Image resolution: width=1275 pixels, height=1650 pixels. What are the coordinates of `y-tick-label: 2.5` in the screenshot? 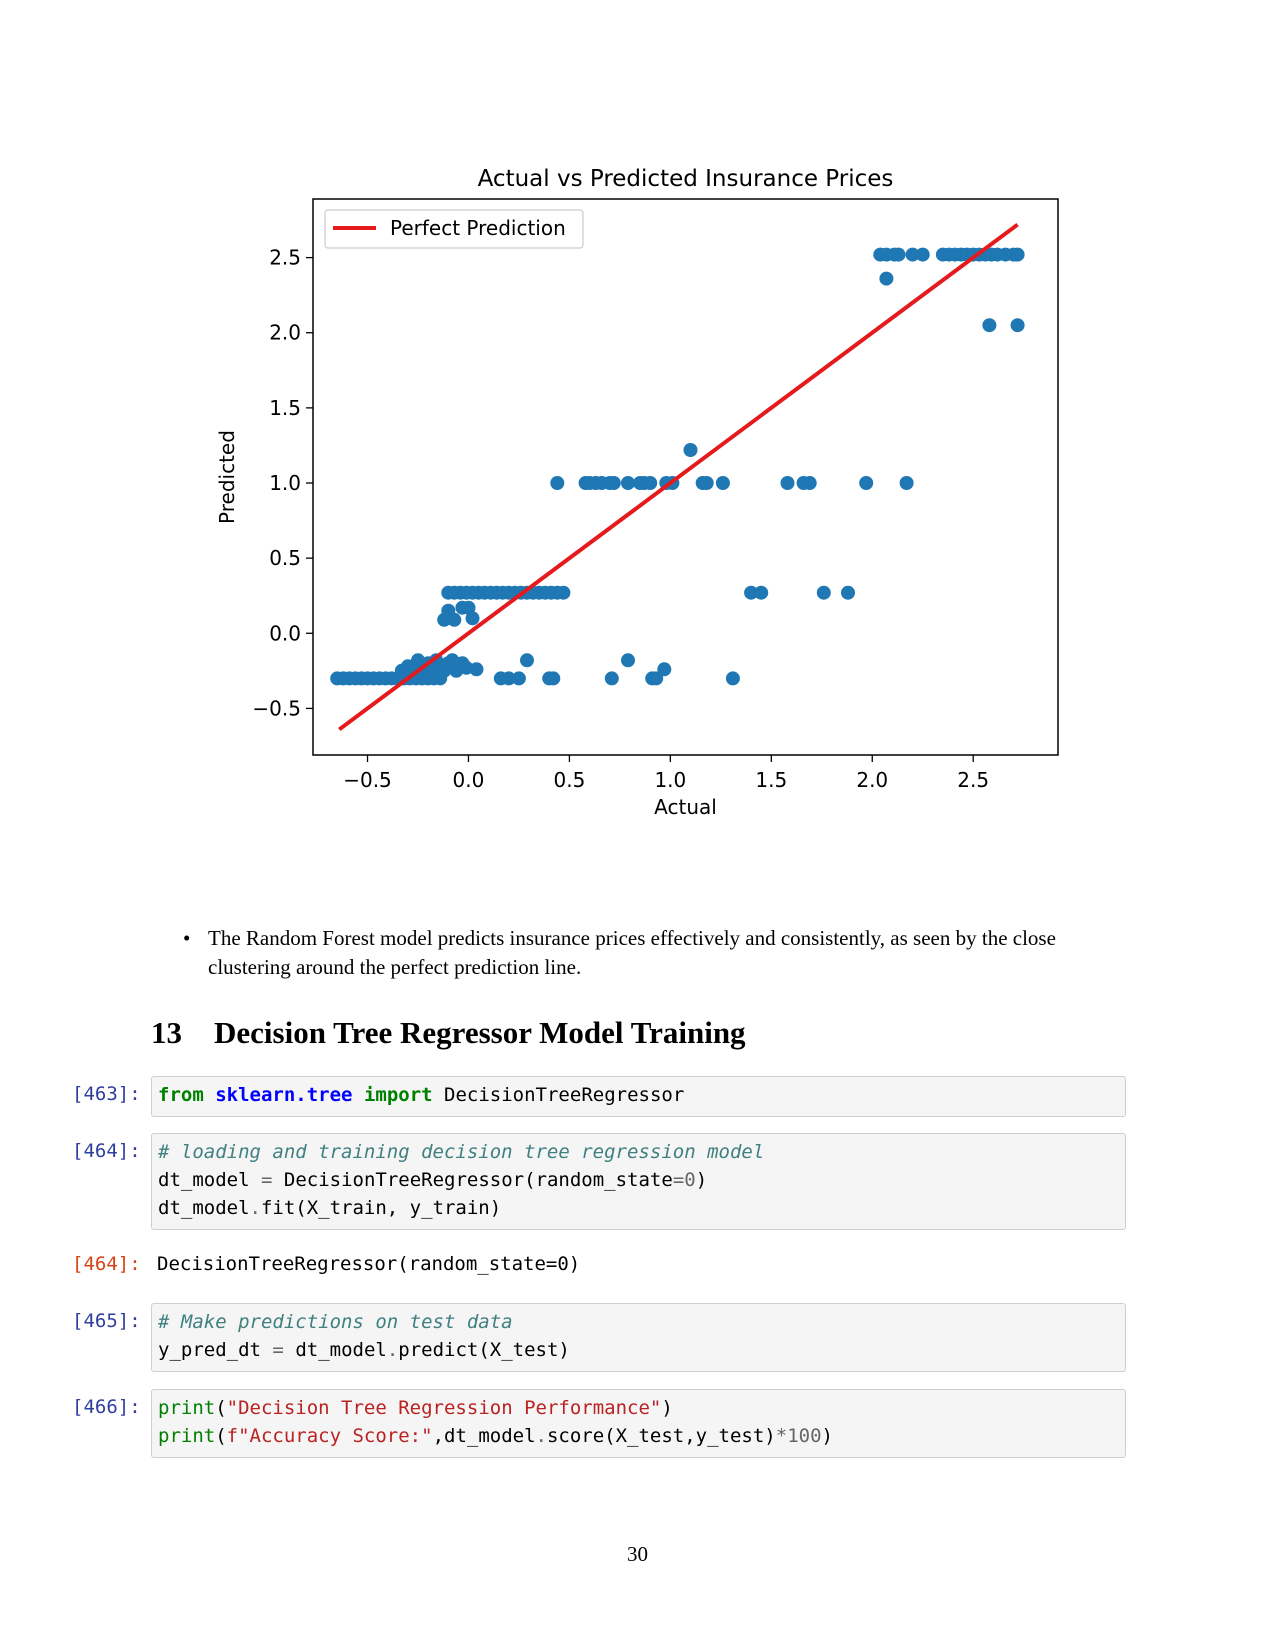 It's located at (285, 258).